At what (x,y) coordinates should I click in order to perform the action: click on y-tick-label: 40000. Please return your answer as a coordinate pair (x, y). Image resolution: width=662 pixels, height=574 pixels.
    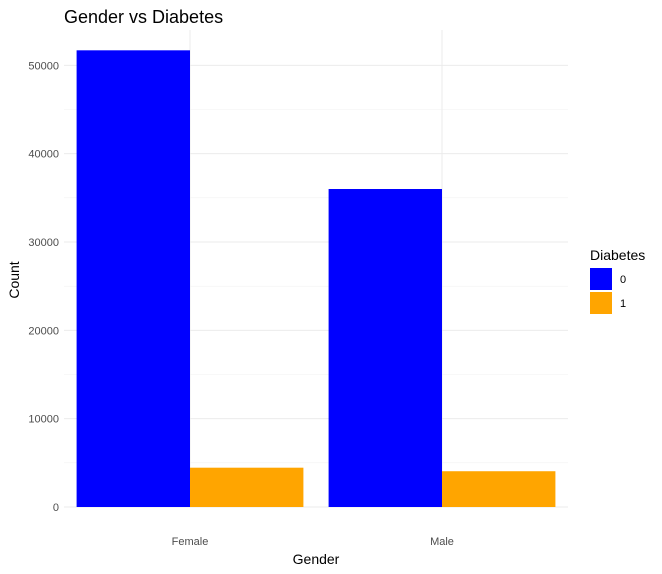
    Looking at the image, I should click on (43, 155).